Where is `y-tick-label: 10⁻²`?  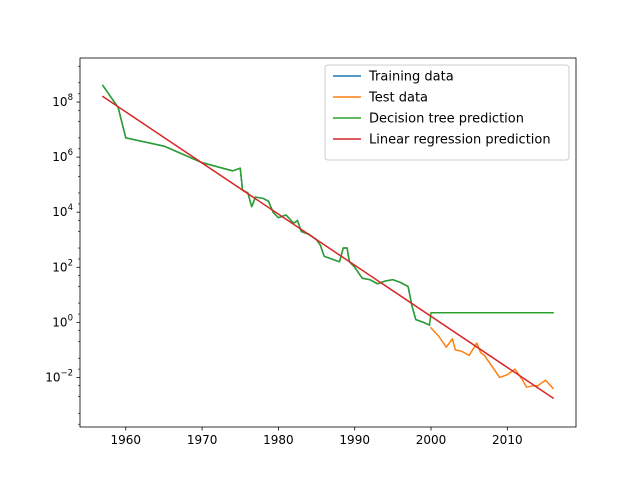
y-tick-label: 10⁻² is located at coordinates (59, 376).